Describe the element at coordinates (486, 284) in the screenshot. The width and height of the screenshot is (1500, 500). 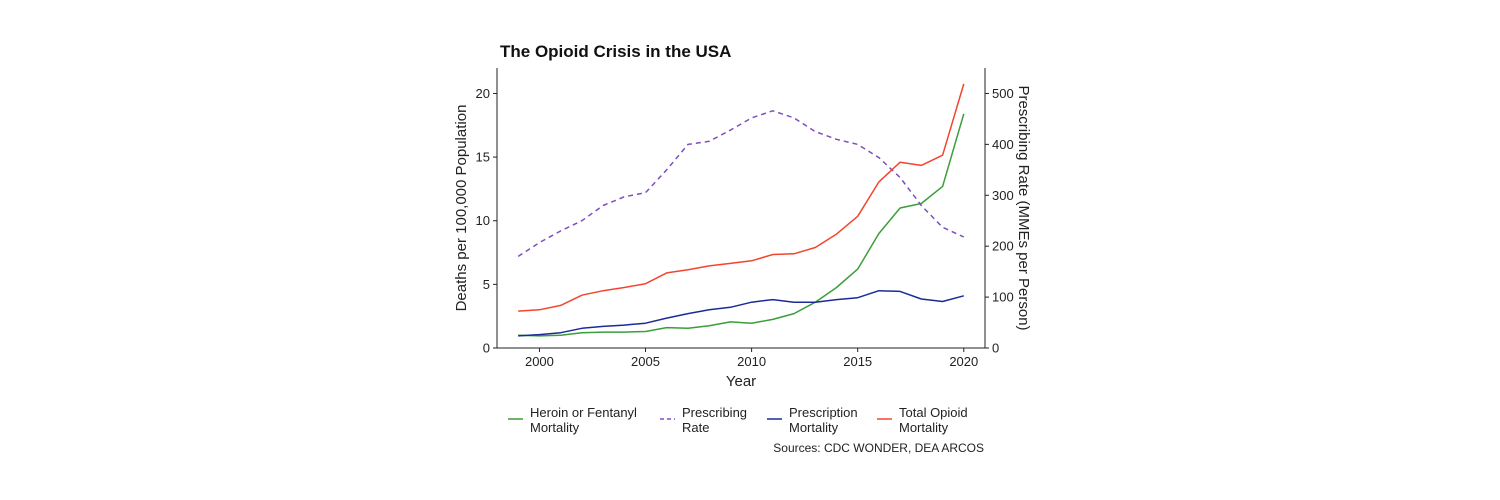
I see `y-left-tick-label: 5` at that location.